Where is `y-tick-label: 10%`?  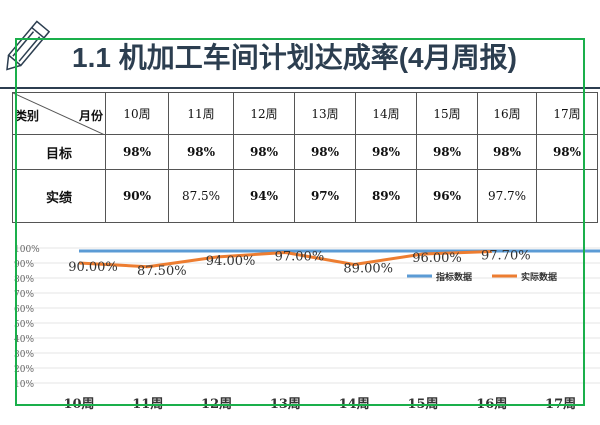 y-tick-label: 10% is located at coordinates (24, 385).